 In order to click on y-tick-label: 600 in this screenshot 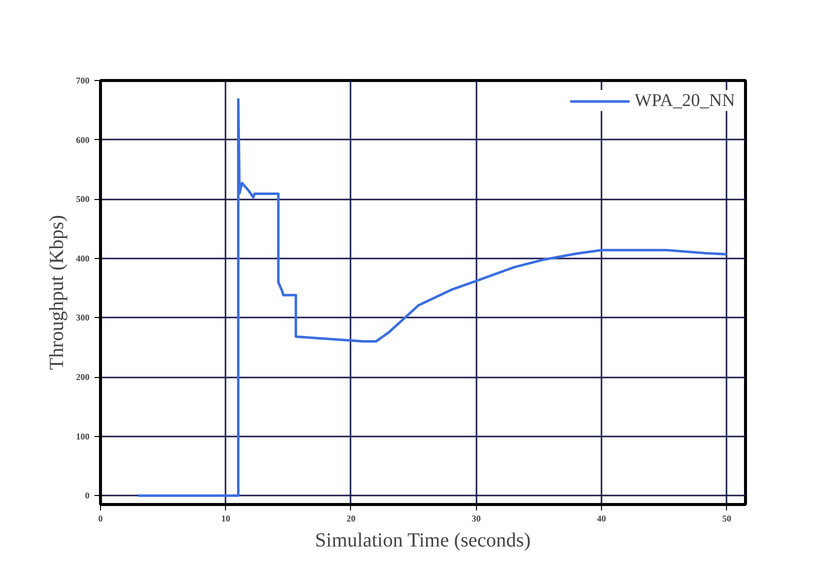, I will do `click(83, 139)`.